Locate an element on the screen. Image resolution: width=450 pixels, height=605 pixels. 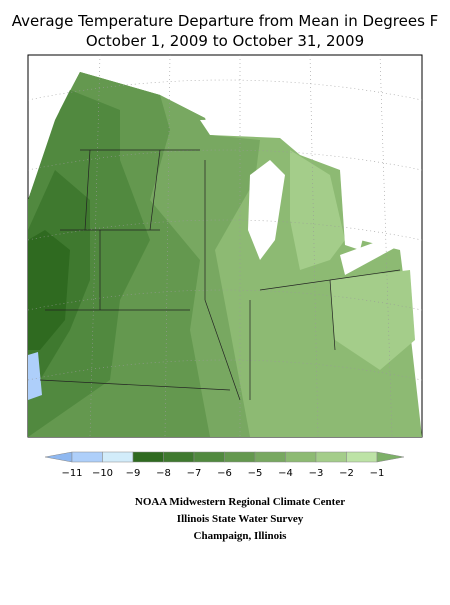
subtitle: October 1, 2009 to October 31, 2009 is located at coordinates (225, 41).